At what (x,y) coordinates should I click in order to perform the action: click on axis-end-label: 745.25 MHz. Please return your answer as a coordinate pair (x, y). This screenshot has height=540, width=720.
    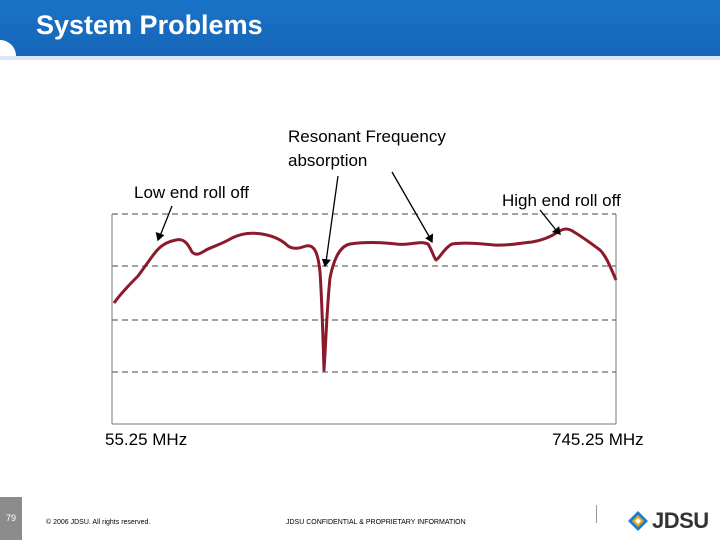
    Looking at the image, I should click on (598, 439).